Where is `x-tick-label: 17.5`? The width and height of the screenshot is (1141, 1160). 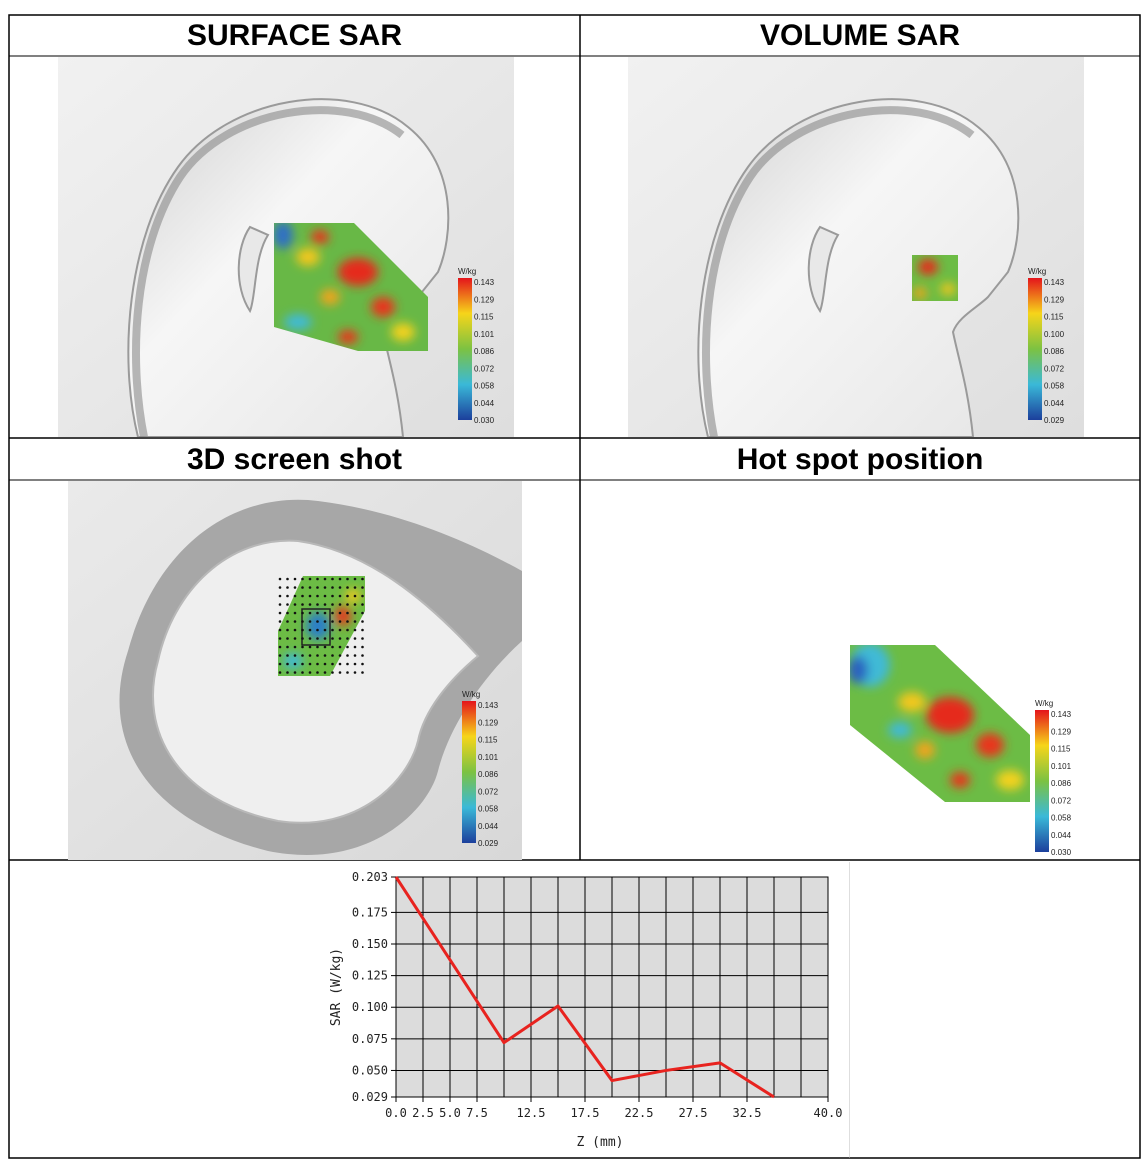 x-tick-label: 17.5 is located at coordinates (585, 1113).